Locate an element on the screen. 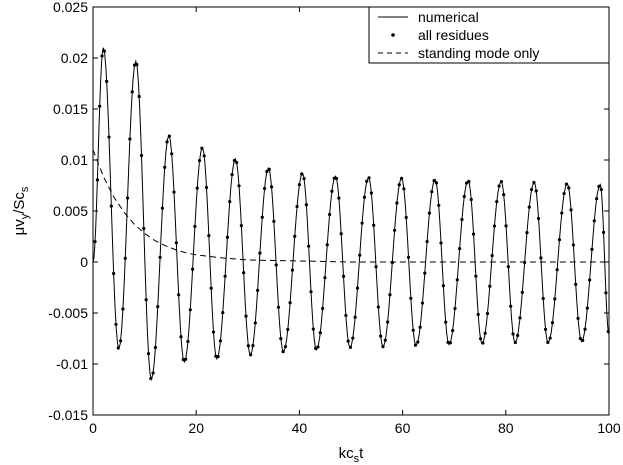 The image size is (623, 465). x-tick-label: 60 is located at coordinates (403, 428).